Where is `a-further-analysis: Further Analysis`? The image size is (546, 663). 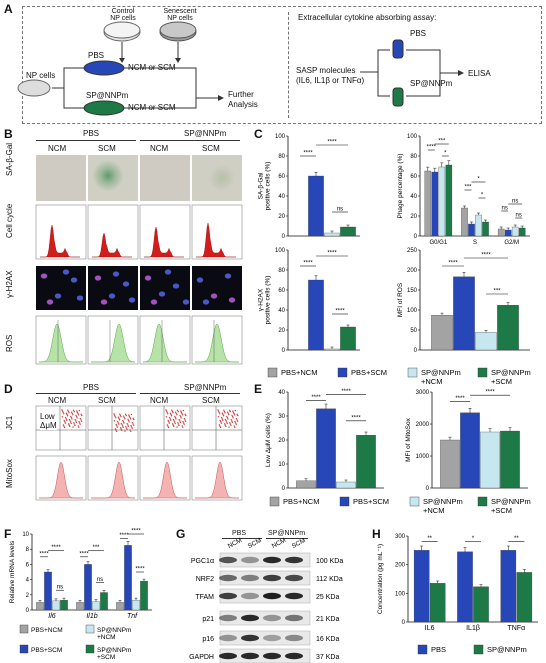 a-further-analysis: Further Analysis is located at coordinates (243, 99).